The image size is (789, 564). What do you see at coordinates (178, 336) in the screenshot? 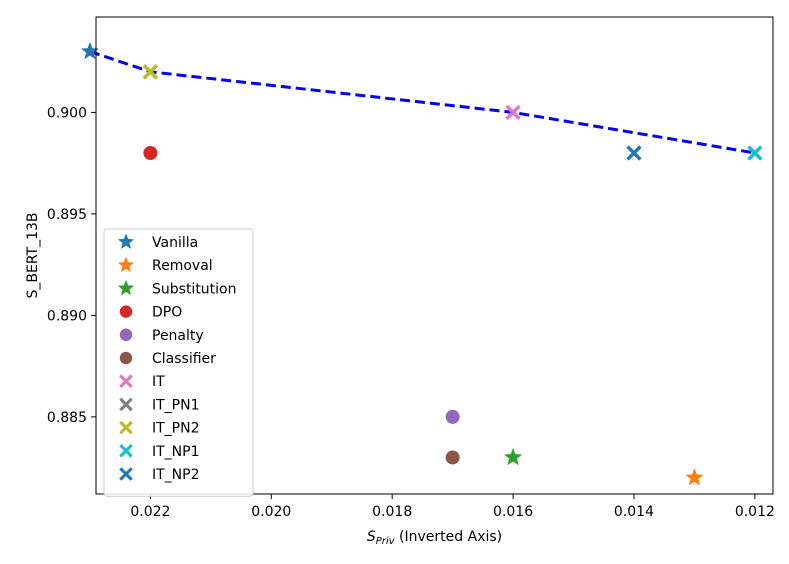
I see `legend-label-penalty: Penalty` at bounding box center [178, 336].